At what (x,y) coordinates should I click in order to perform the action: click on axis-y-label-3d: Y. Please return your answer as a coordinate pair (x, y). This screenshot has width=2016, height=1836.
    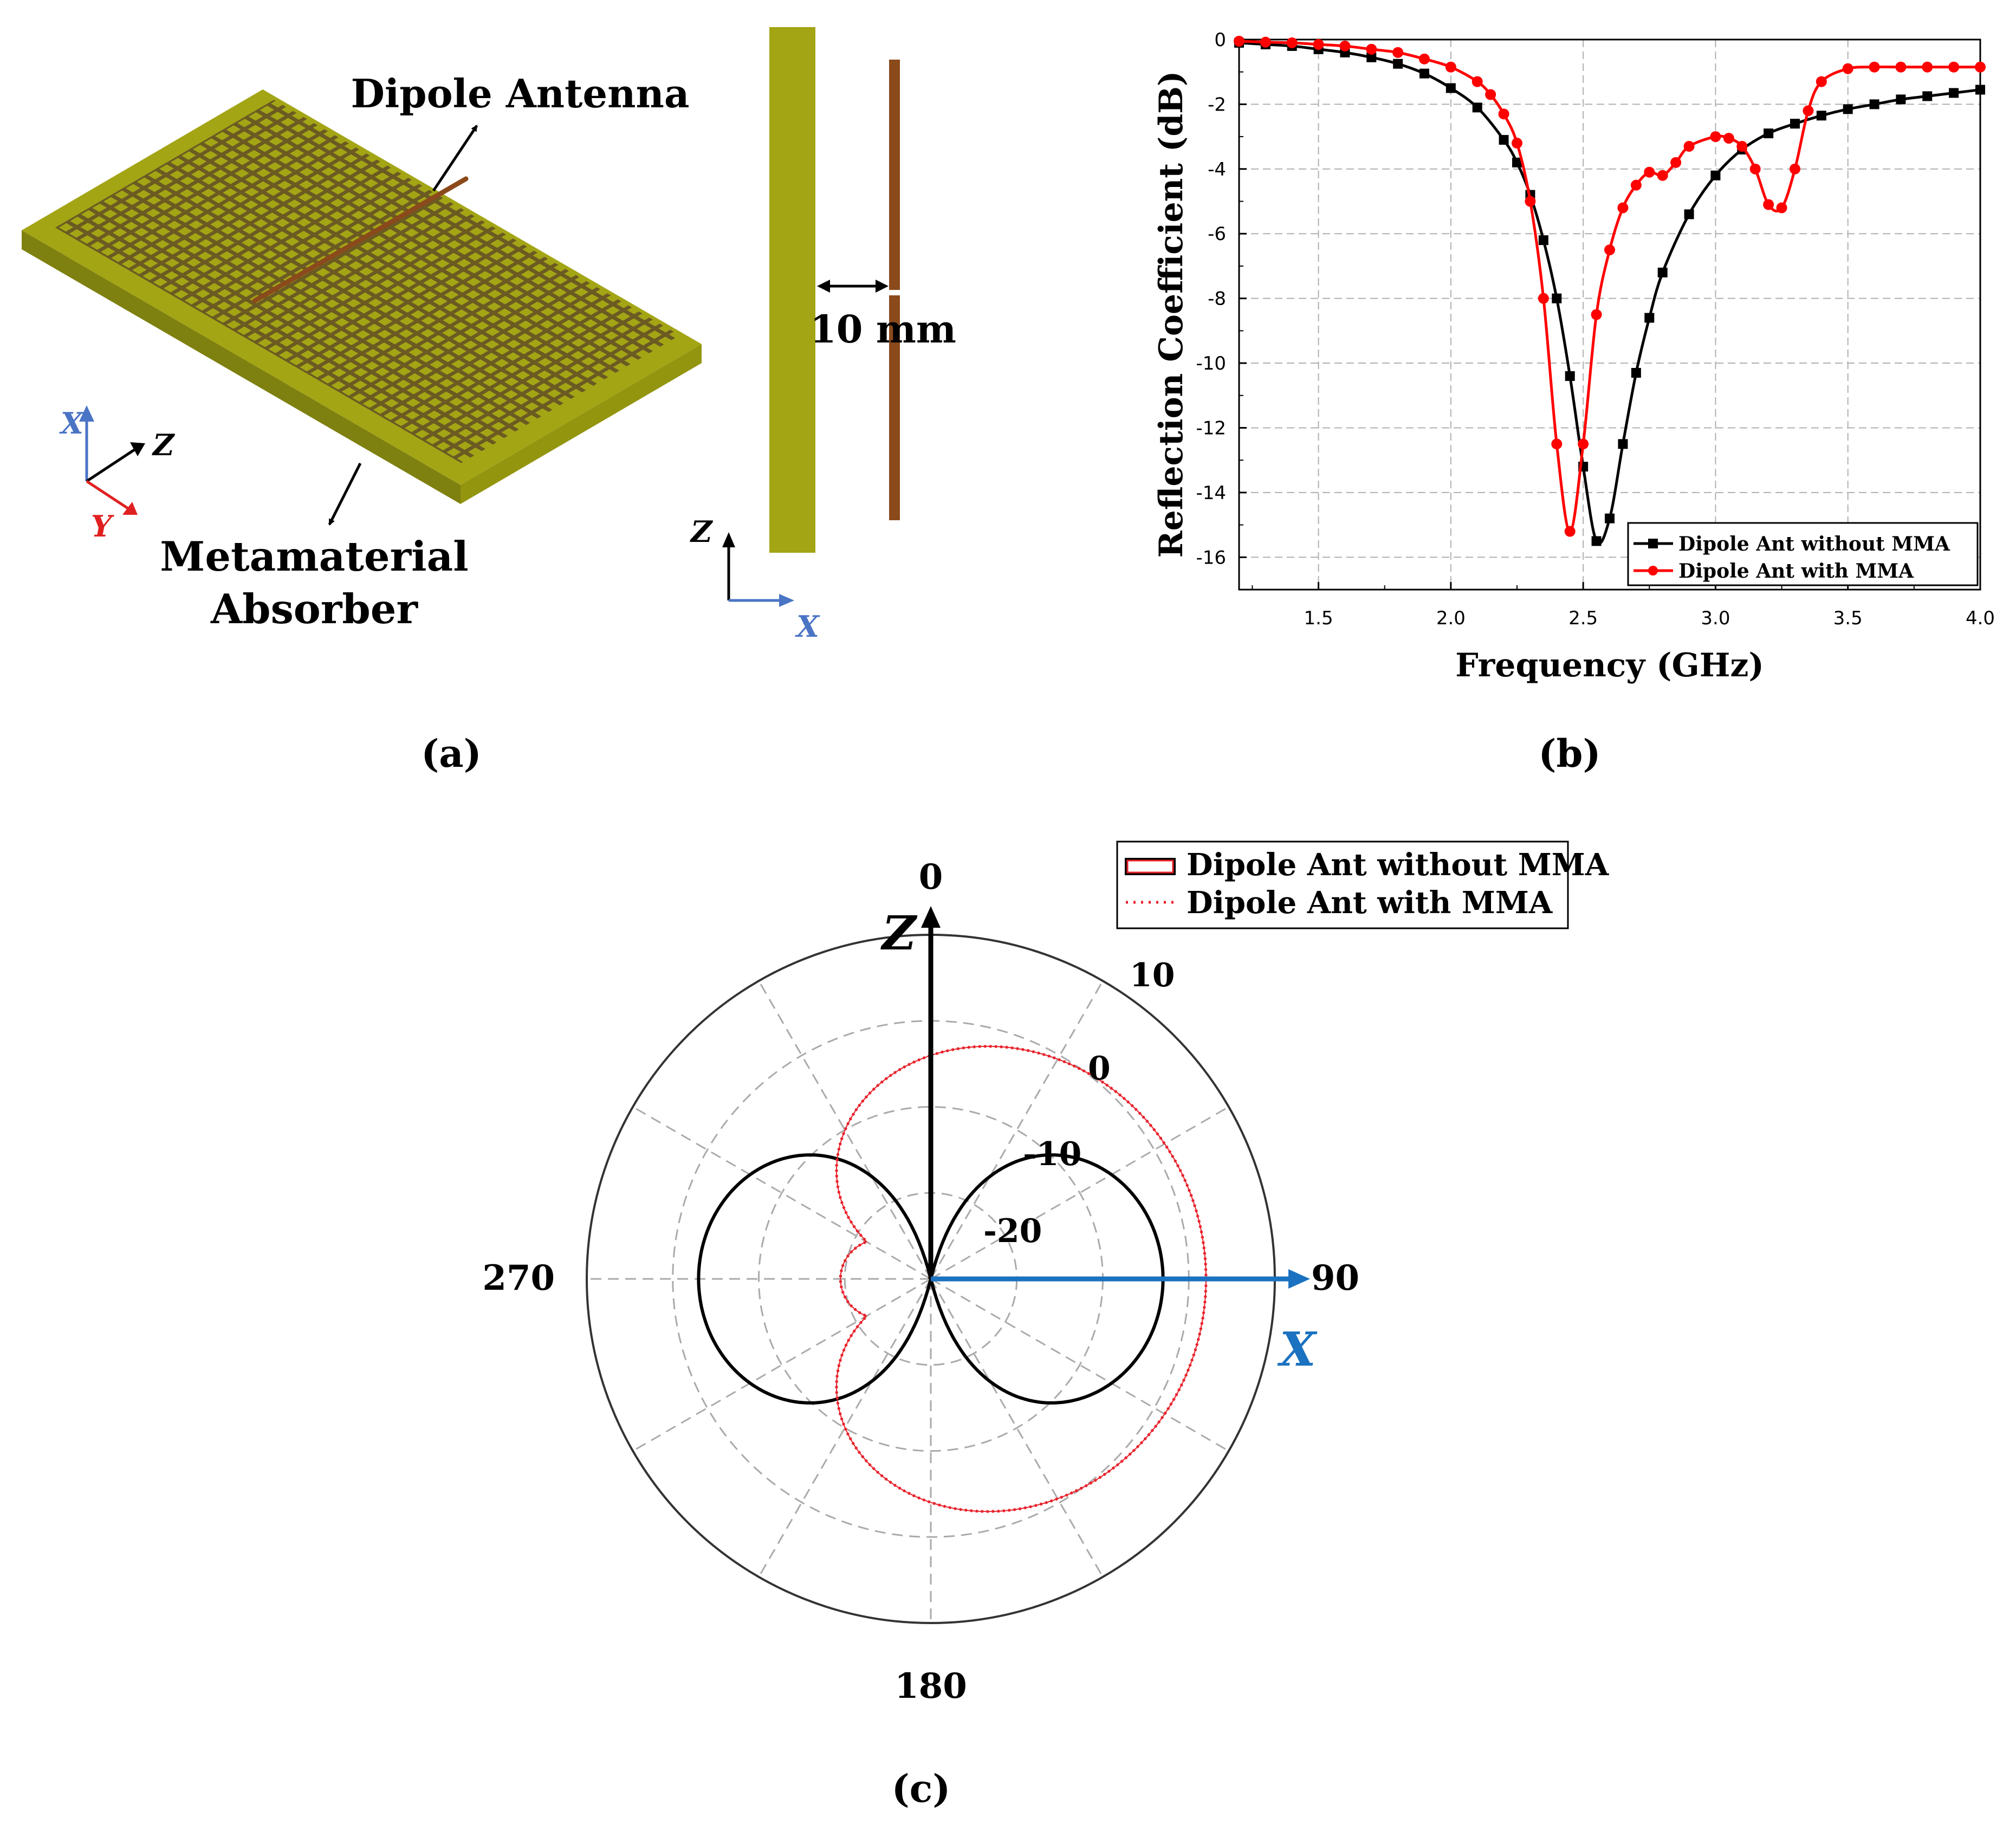
    Looking at the image, I should click on (103, 526).